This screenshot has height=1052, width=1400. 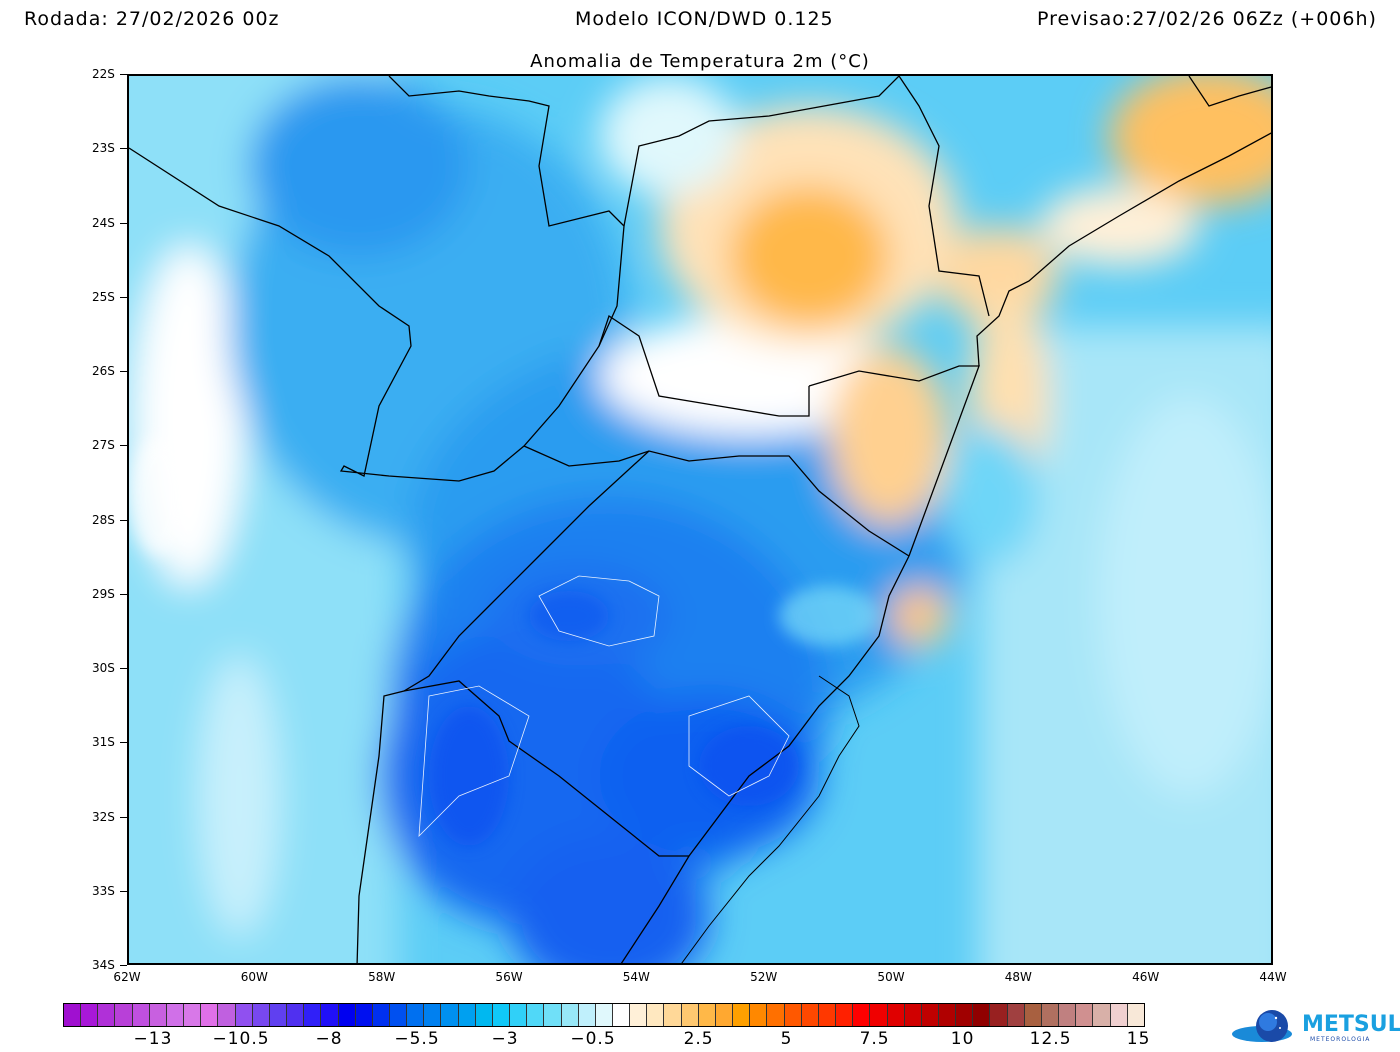 What do you see at coordinates (1146, 977) in the screenshot?
I see `longitude-label: 46W` at bounding box center [1146, 977].